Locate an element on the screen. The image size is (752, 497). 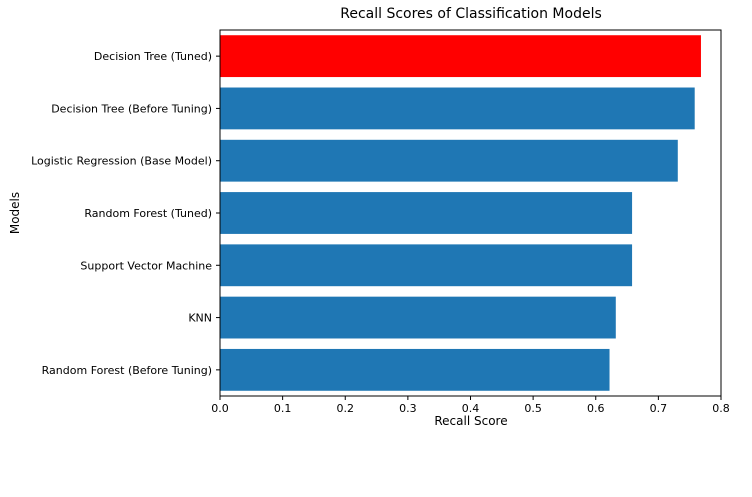
y-tick-label: Decision Tree (Tuned) is located at coordinates (153, 56).